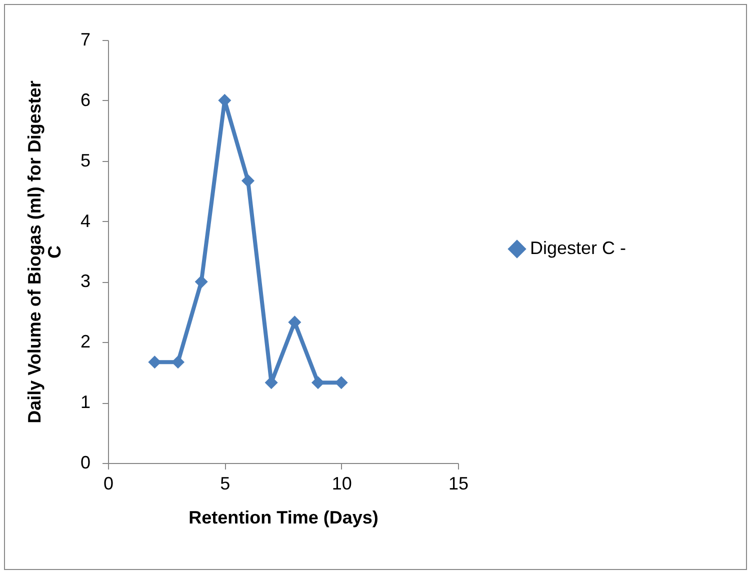  I want to click on y-tick-label: 5, so click(85, 160).